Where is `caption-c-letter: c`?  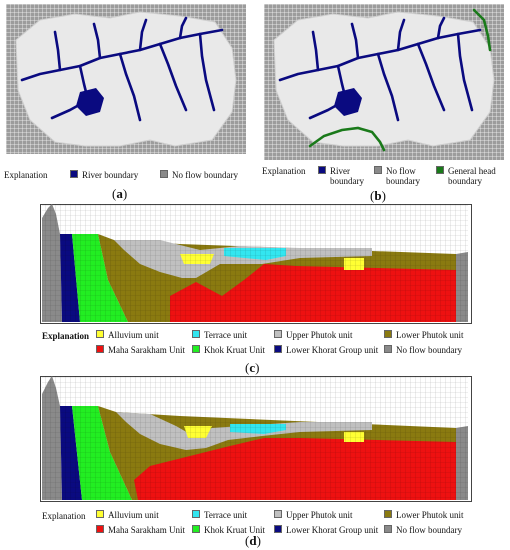 caption-c-letter: c is located at coordinates (252, 367).